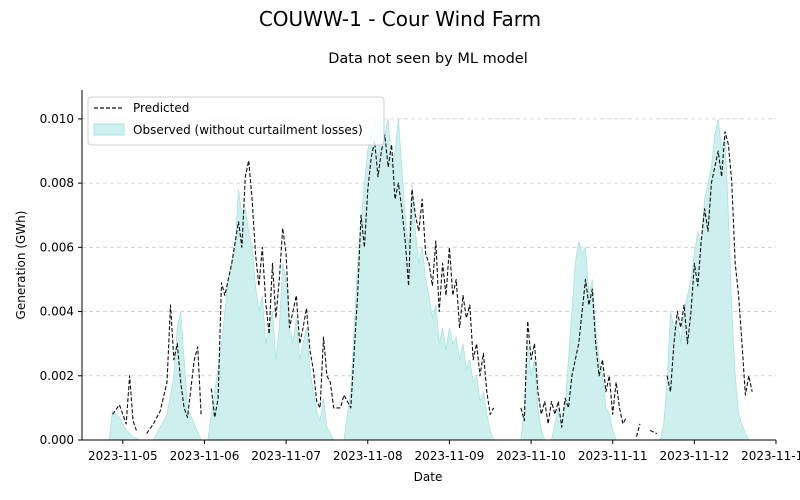 The height and width of the screenshot is (500, 800). What do you see at coordinates (57, 119) in the screenshot?
I see `y-tick-label: 0.010` at bounding box center [57, 119].